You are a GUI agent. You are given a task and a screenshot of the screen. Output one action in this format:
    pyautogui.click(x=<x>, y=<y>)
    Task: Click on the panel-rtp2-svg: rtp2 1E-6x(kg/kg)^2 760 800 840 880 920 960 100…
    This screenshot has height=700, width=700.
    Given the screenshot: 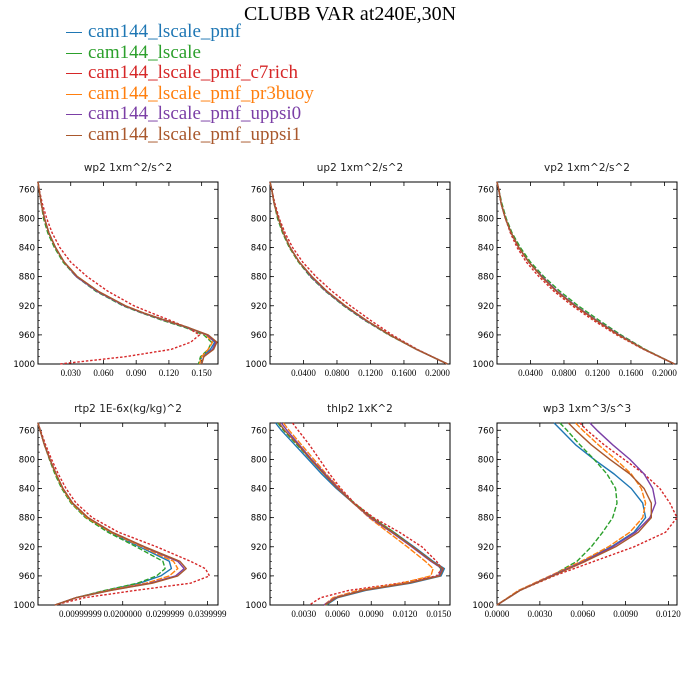 What is the action you would take?
    pyautogui.click(x=120, y=511)
    